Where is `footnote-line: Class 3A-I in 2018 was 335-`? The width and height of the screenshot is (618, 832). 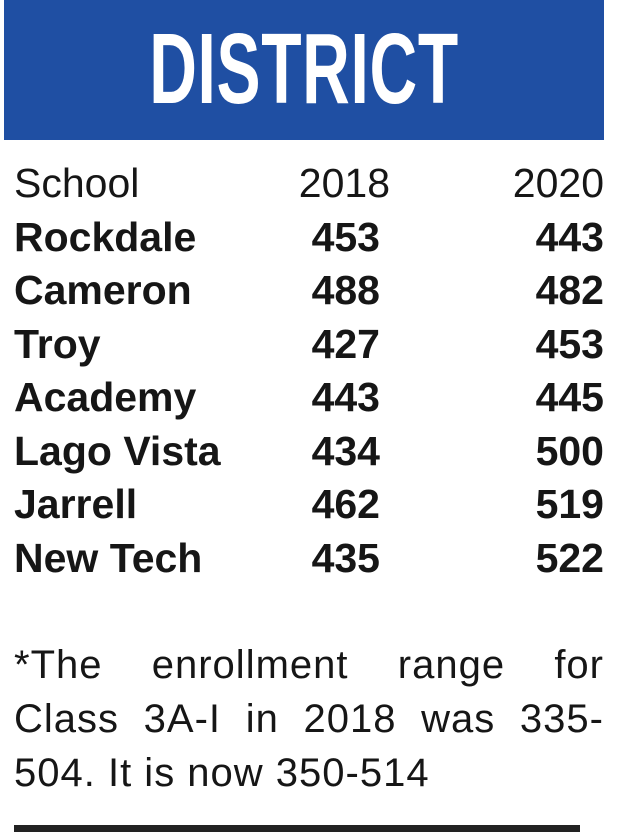
footnote-line: Class 3A-I in 2018 was 335- is located at coordinates (309, 719).